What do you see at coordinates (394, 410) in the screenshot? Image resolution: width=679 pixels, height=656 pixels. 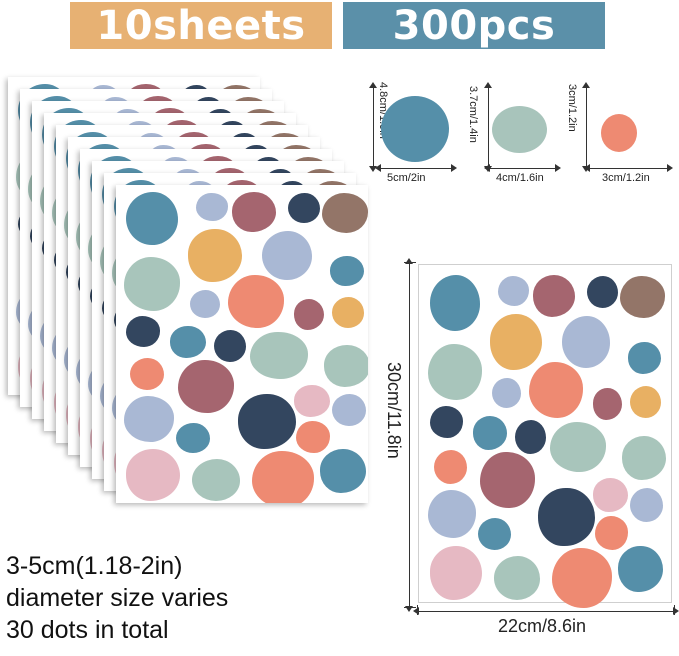 I see `sheet-height-label: 30cm/11.8in` at bounding box center [394, 410].